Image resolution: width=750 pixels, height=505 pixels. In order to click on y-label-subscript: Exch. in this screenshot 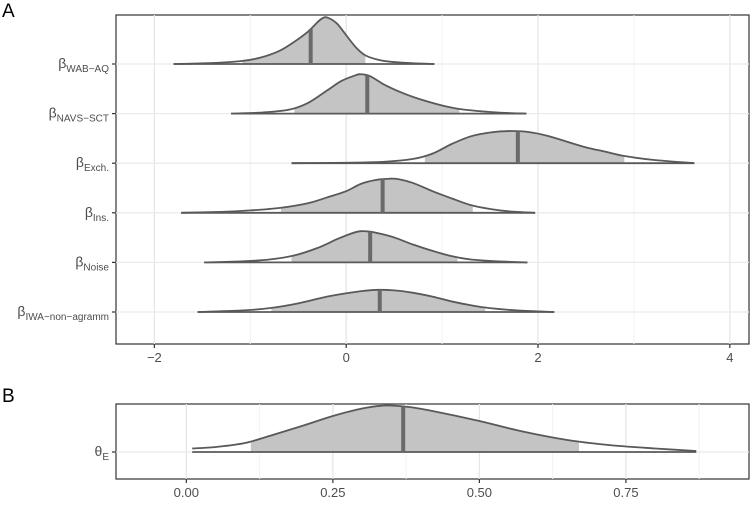, I will do `click(96, 168)`.